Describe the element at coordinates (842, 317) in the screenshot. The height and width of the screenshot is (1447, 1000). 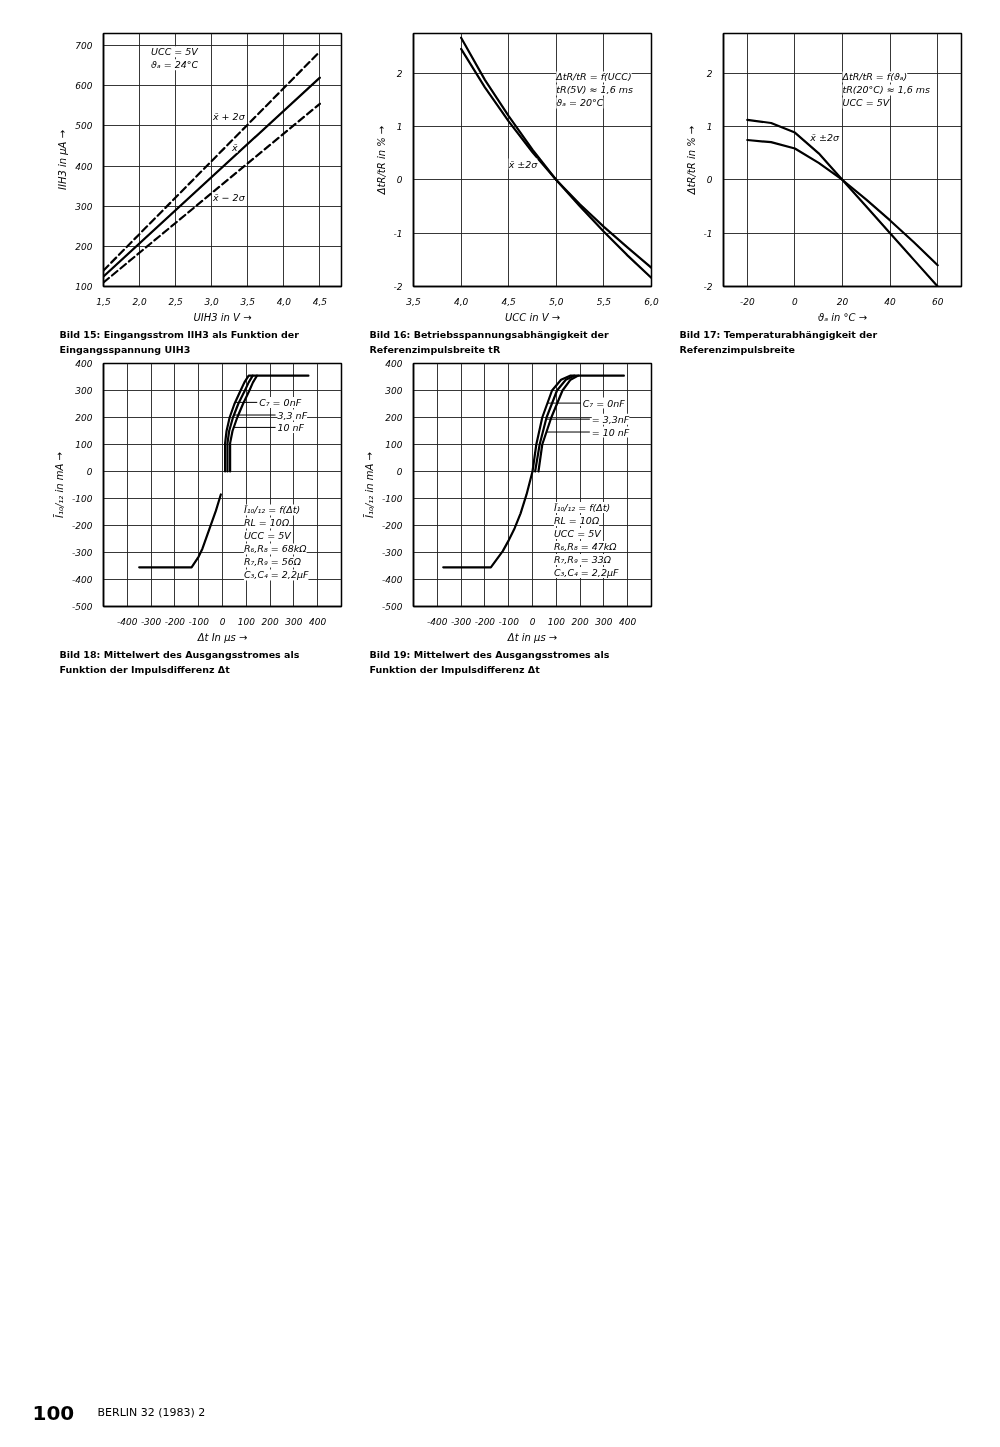
I see `x-axis-title: ϑₐ in °C →` at that location.